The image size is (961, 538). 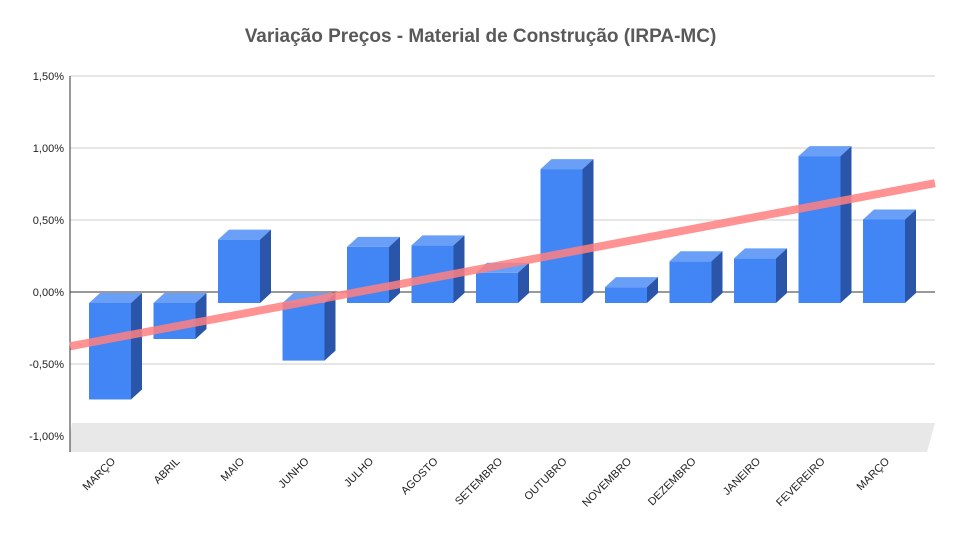 What do you see at coordinates (801, 482) in the screenshot?
I see `x-tick-label: FEVEREIRO` at bounding box center [801, 482].